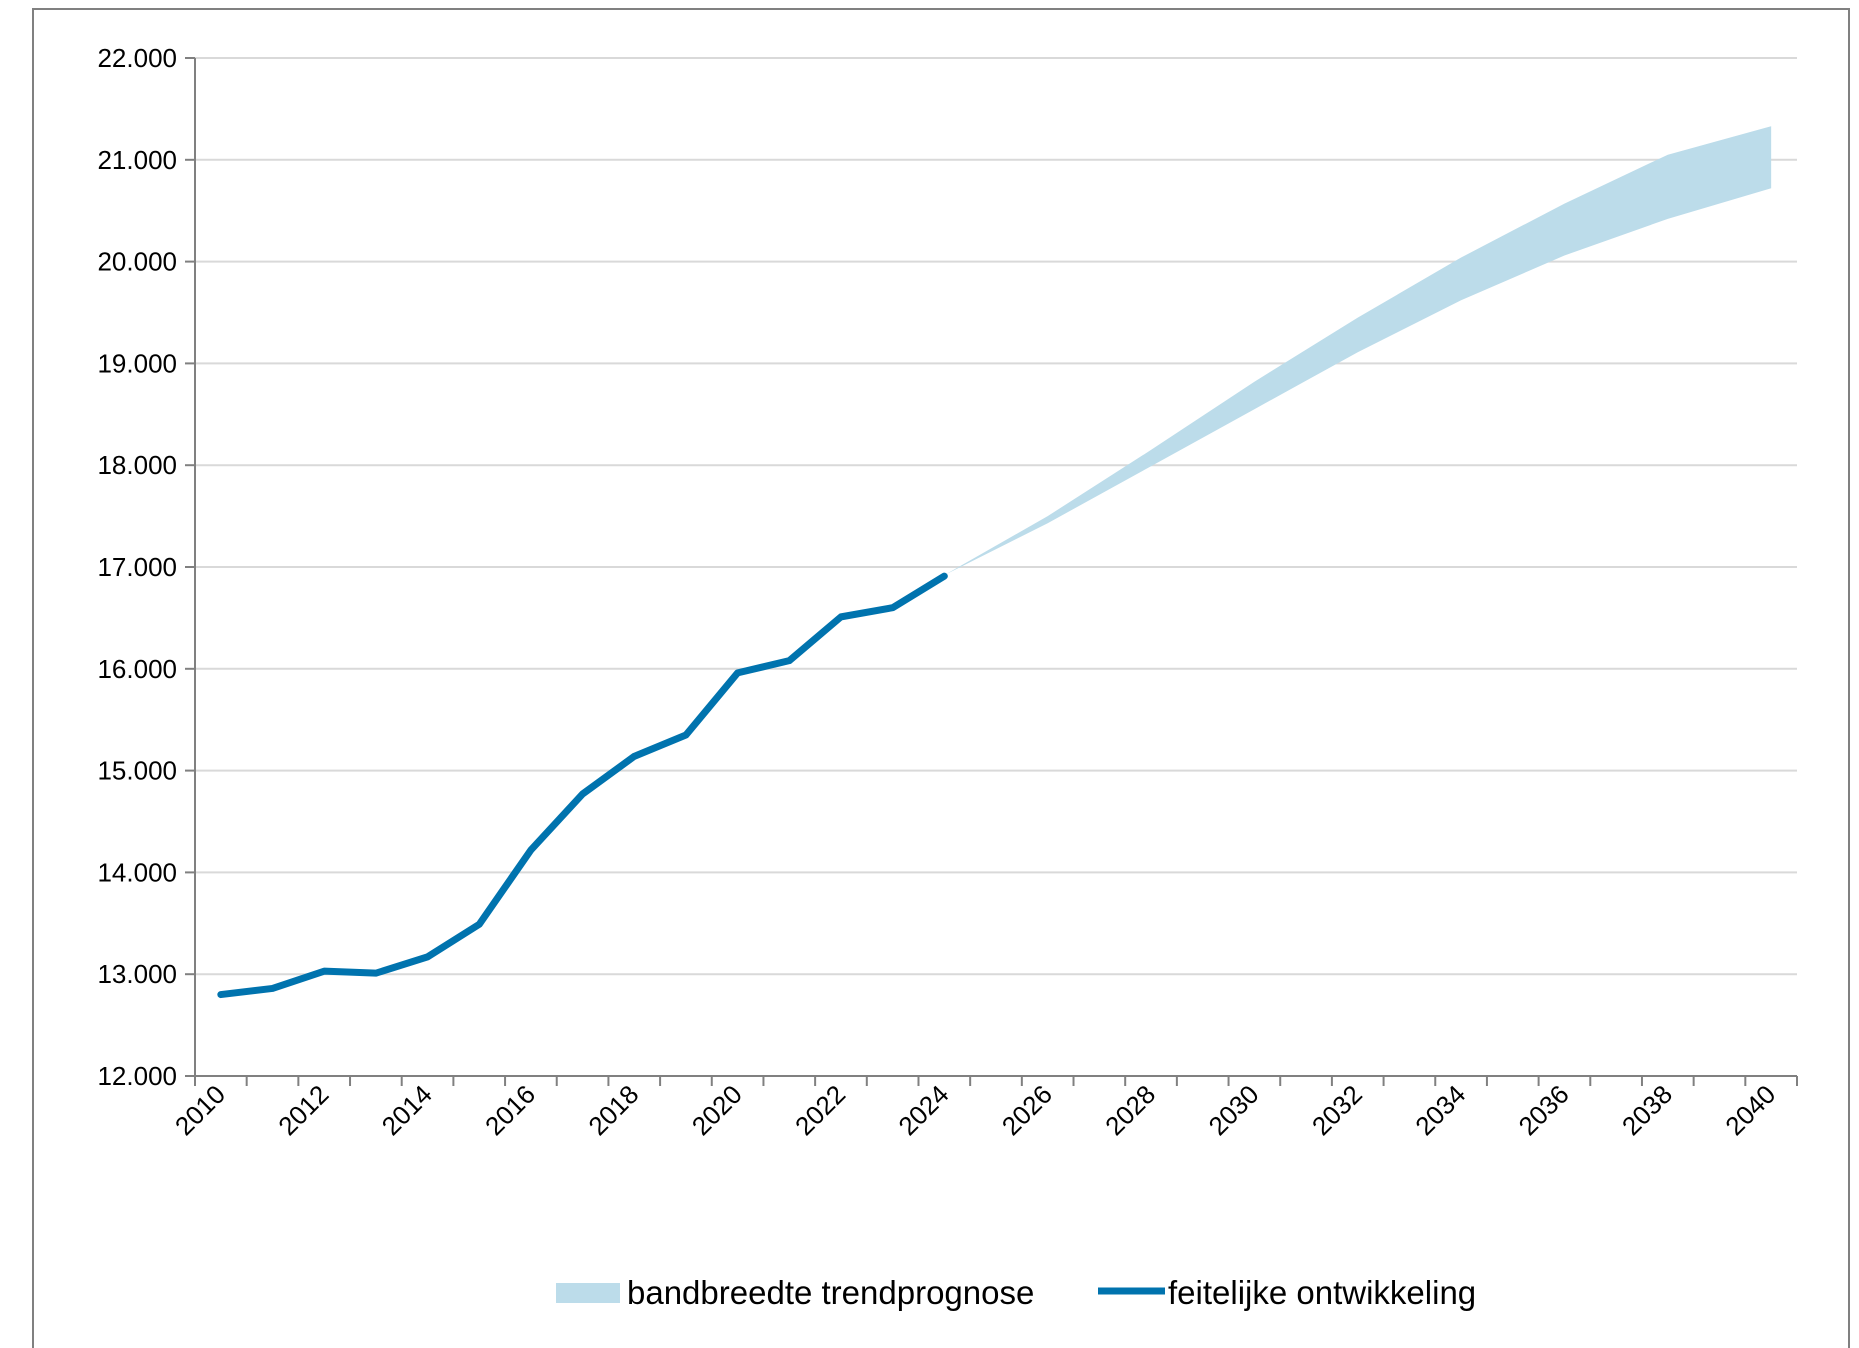 Image resolution: width=1859 pixels, height=1348 pixels. What do you see at coordinates (1027, 1110) in the screenshot?
I see `x-tick-label: 2026` at bounding box center [1027, 1110].